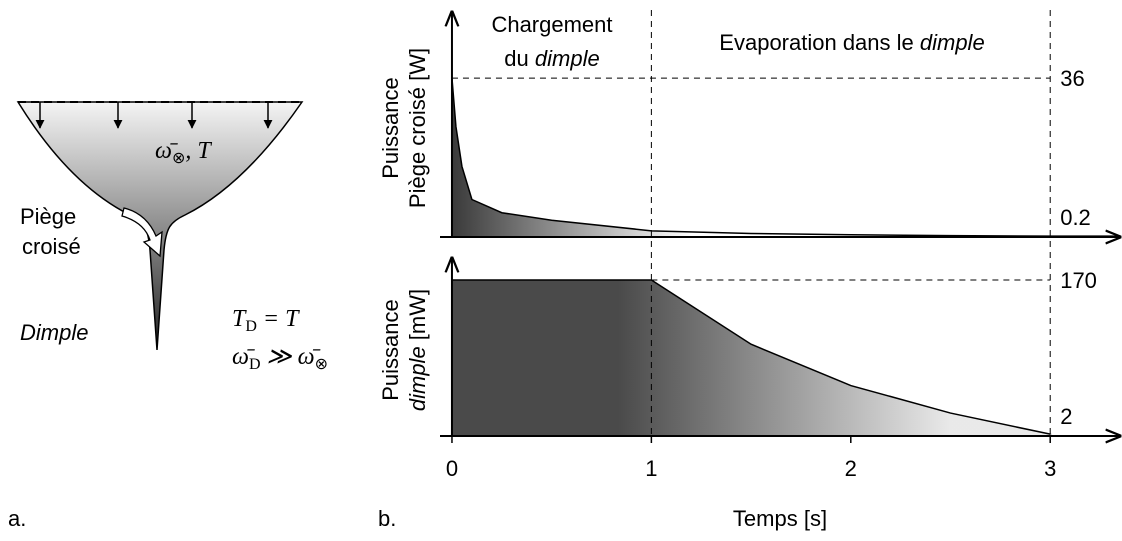 This screenshot has width=1122, height=541. What do you see at coordinates (266, 320) in the screenshot?
I see `equation: TD = T` at bounding box center [266, 320].